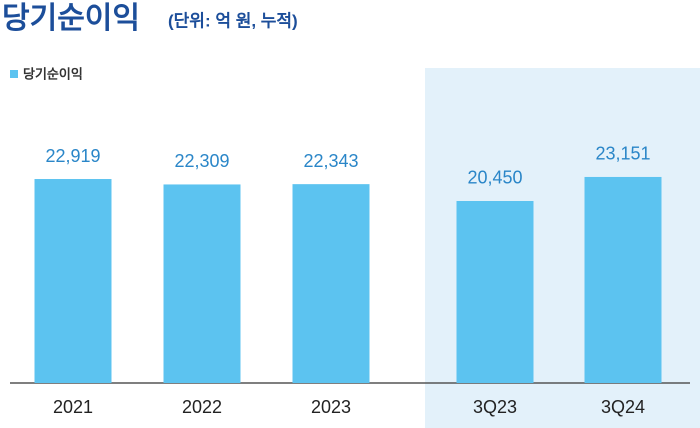  What do you see at coordinates (73, 407) in the screenshot?
I see `x-tick-label: 2021` at bounding box center [73, 407].